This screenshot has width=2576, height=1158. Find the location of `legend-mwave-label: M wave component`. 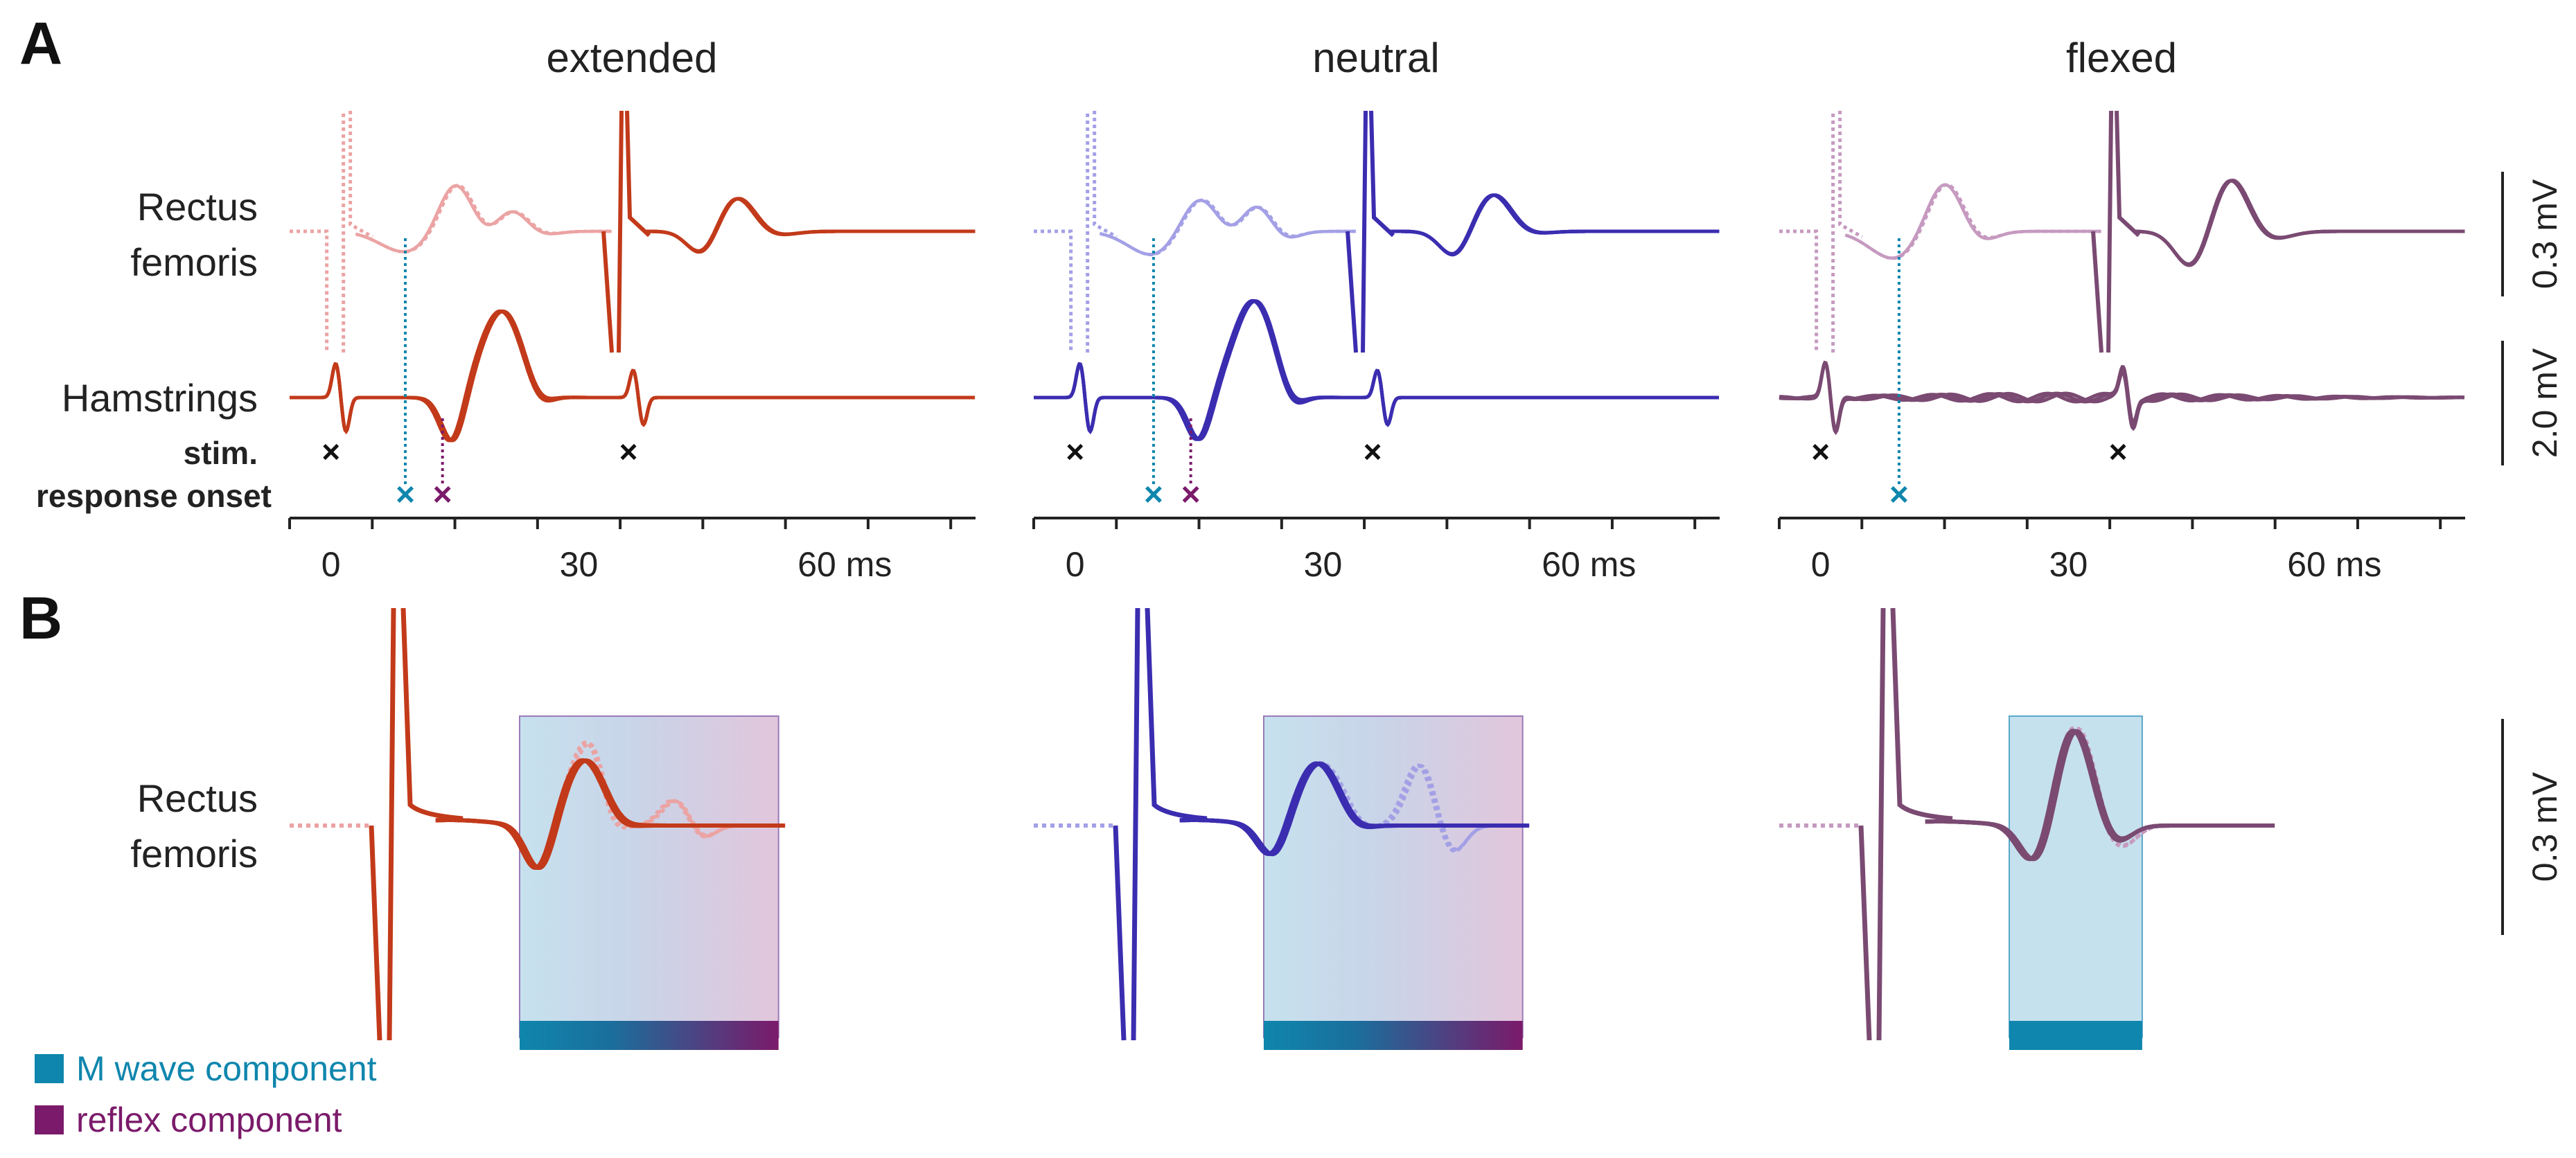

legend-mwave-label: M wave component is located at coordinates (226, 1068).